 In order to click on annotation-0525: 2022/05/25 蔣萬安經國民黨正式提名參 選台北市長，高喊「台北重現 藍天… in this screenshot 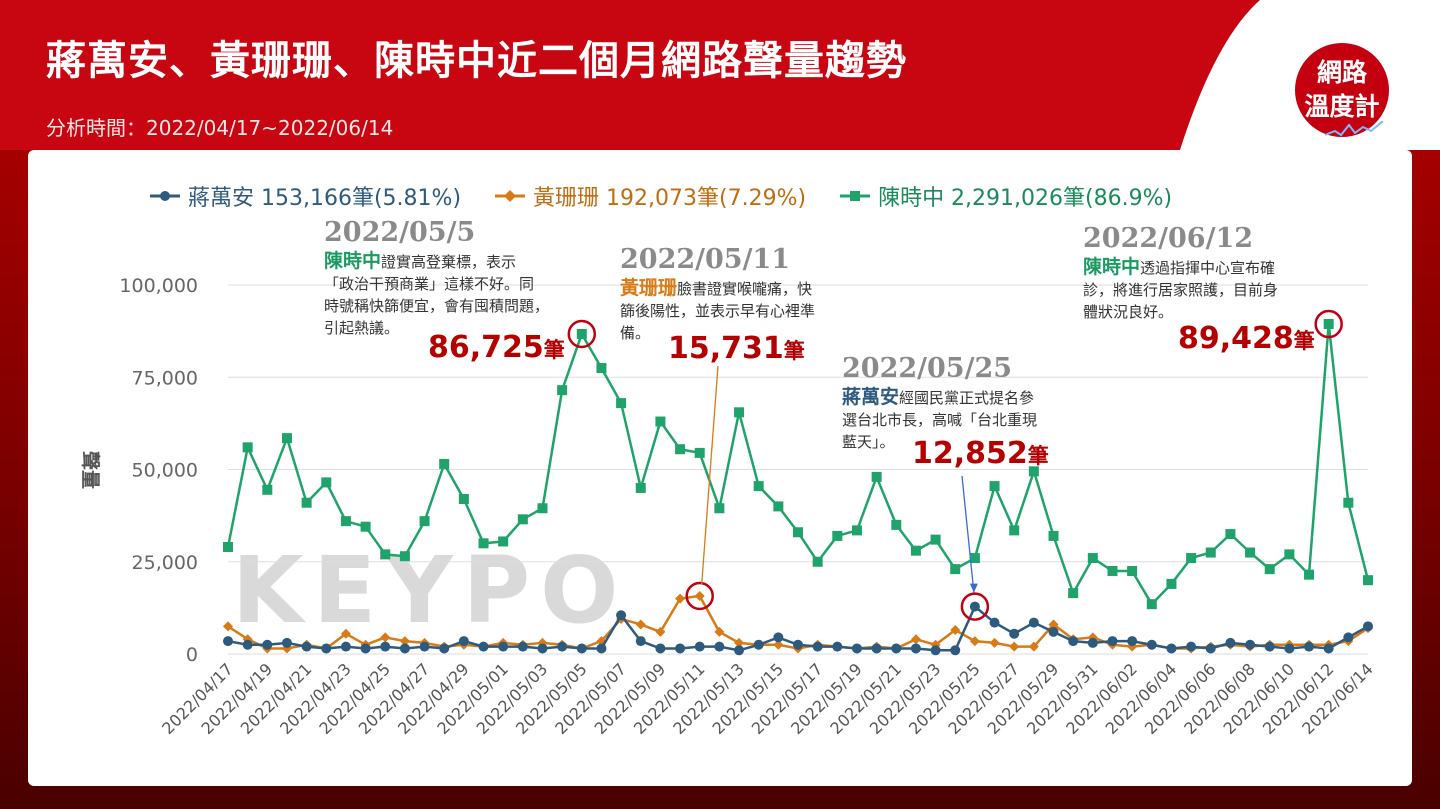, I will do `click(967, 402)`.